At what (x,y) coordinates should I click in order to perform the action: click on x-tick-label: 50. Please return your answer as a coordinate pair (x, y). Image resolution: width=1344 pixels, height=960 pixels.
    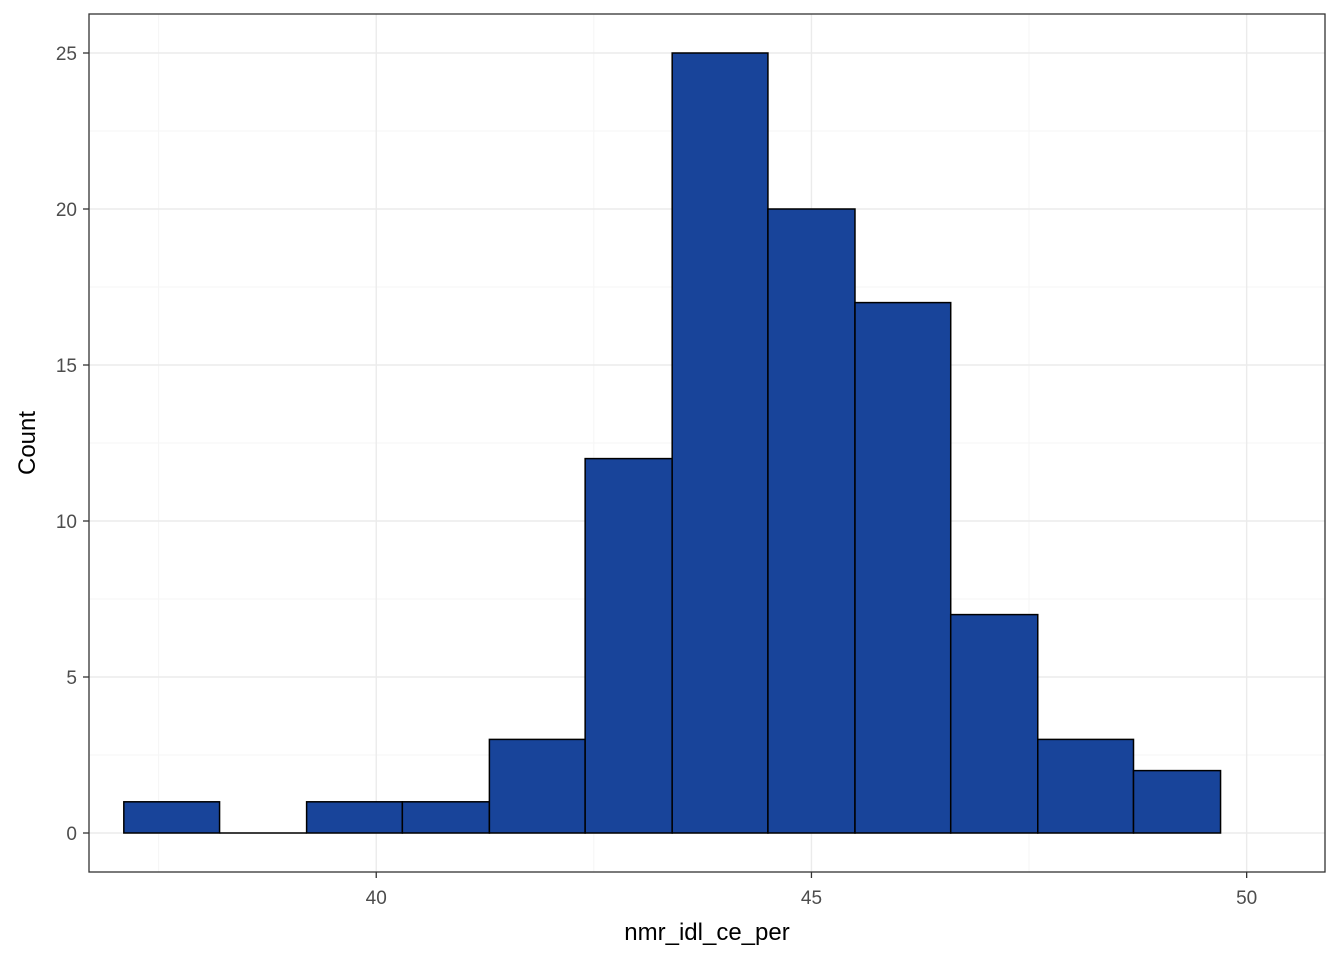
    Looking at the image, I should click on (1246, 898).